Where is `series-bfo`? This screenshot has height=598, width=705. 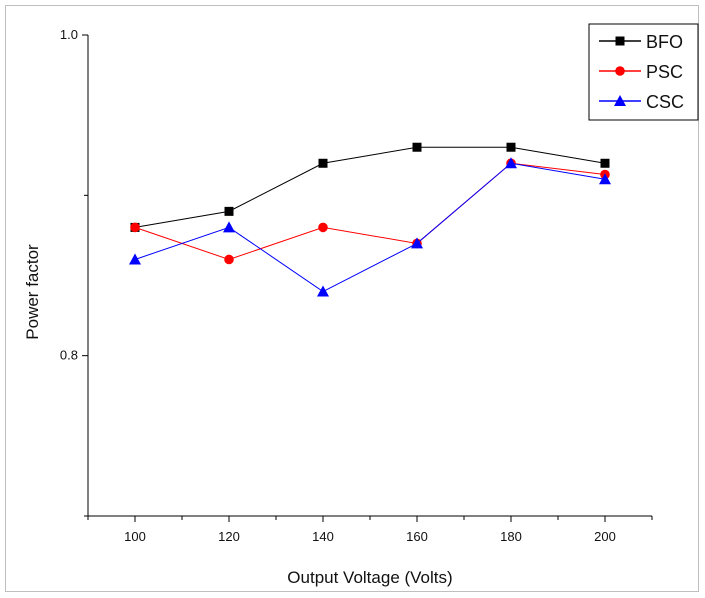
series-bfo is located at coordinates (370, 187).